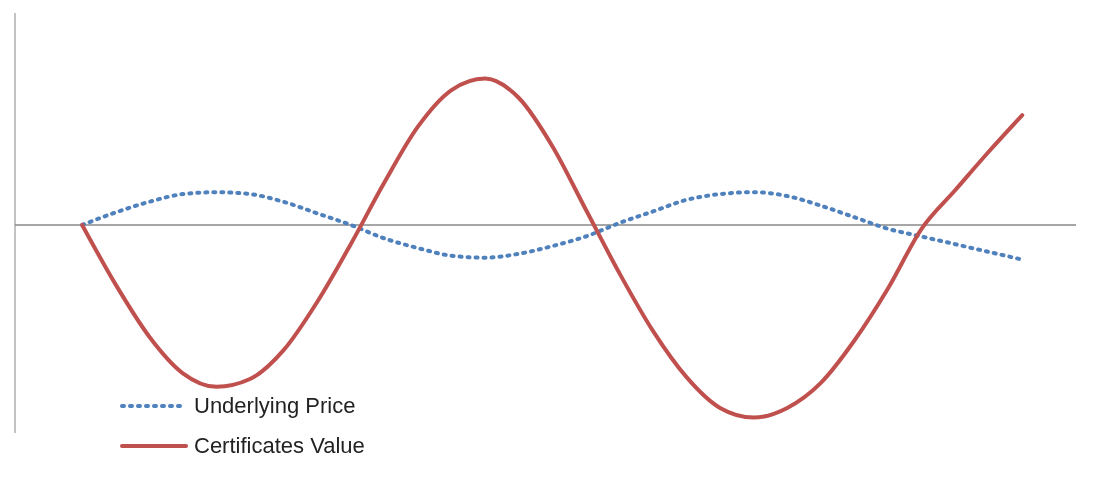  I want to click on legend-label: Underlying Price, so click(275, 406).